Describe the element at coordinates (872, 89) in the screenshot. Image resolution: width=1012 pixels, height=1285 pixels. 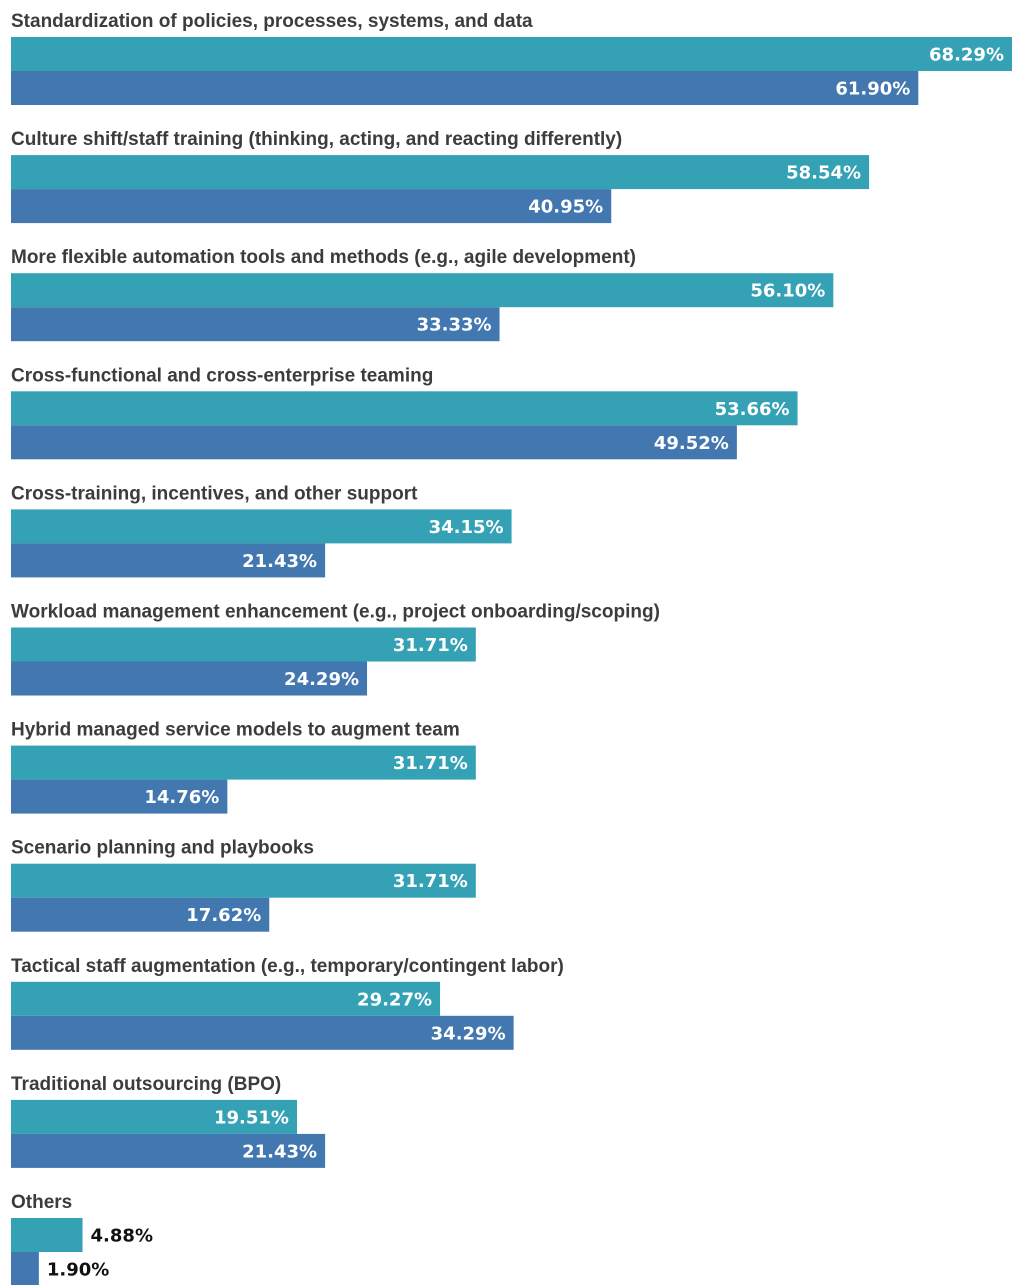
I see `data-label: 61.90%` at that location.